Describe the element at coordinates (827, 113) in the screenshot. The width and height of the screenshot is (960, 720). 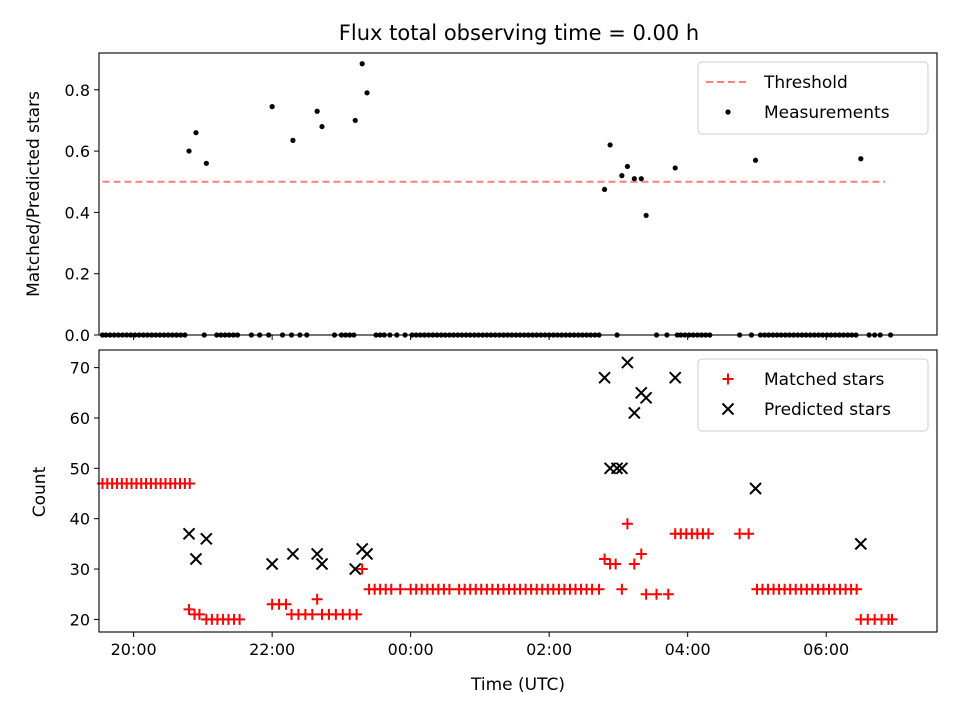
I see `legend-label: Measurements` at that location.